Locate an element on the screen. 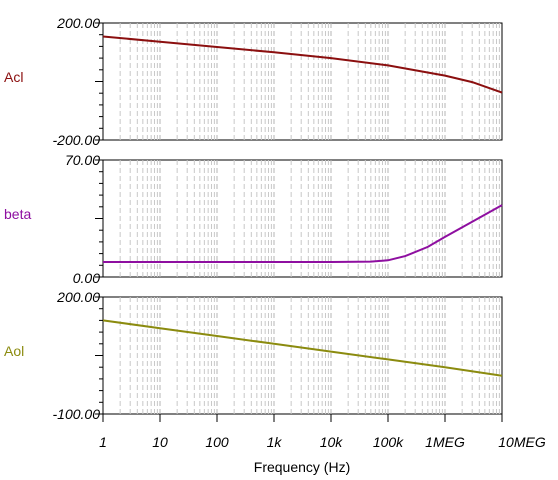 The image size is (558, 480). x-tick-label: 1 is located at coordinates (103, 442).